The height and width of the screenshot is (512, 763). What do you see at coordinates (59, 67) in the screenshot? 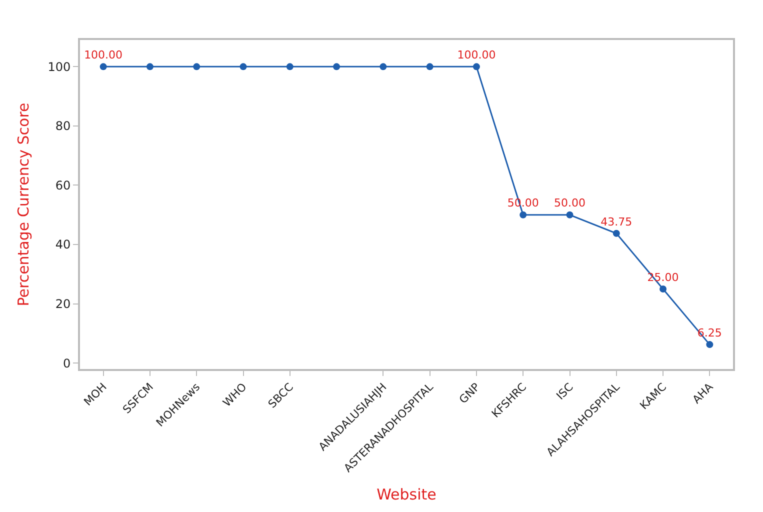
I see `y-tick-label: 100` at bounding box center [59, 67].